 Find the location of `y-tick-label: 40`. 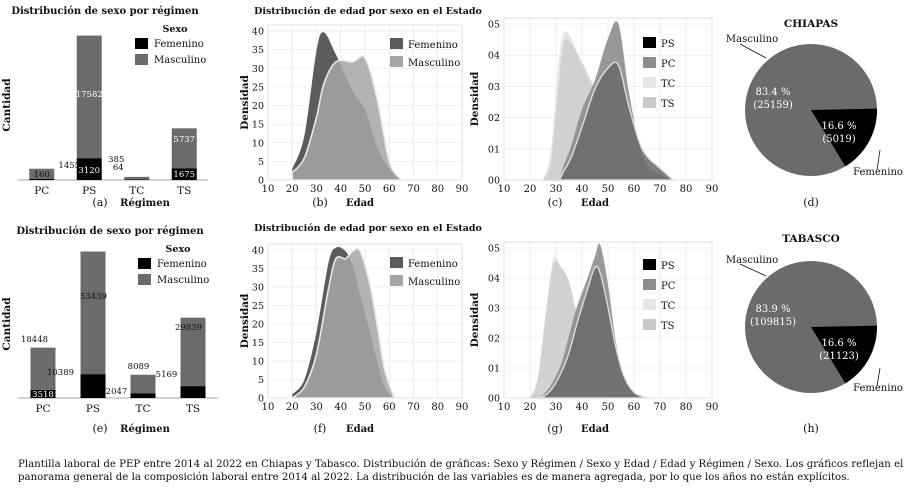

y-tick-label: 40 is located at coordinates (258, 32).